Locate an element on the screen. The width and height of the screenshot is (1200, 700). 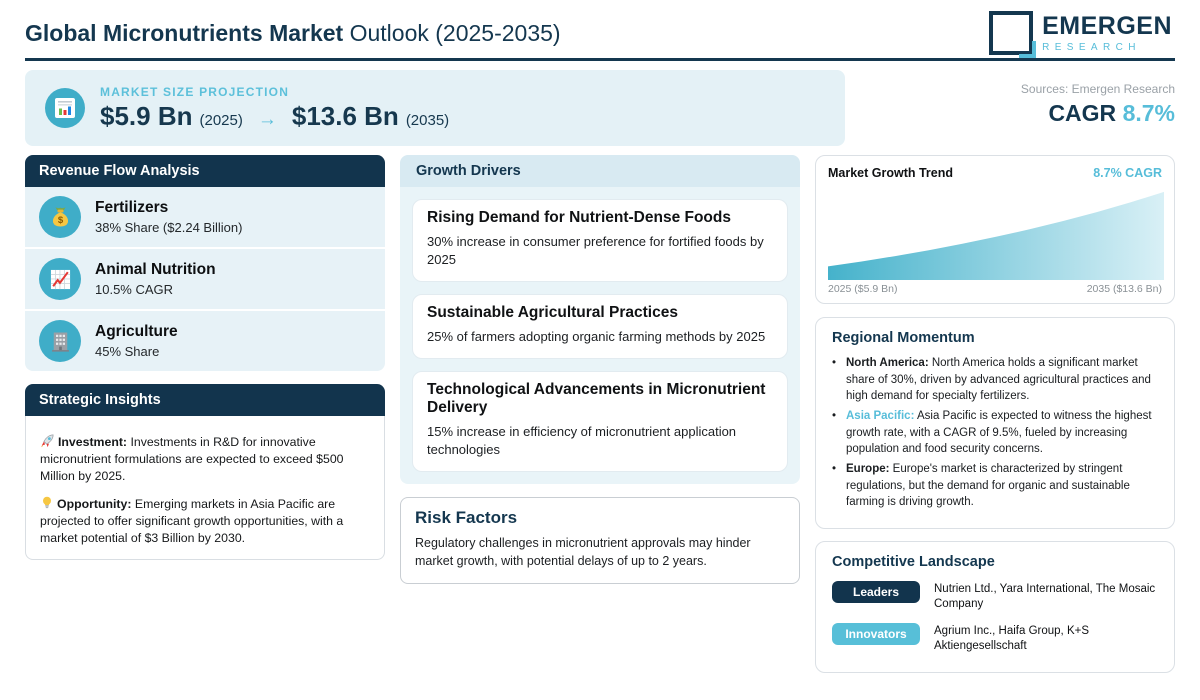
building-icon is located at coordinates (60, 341).